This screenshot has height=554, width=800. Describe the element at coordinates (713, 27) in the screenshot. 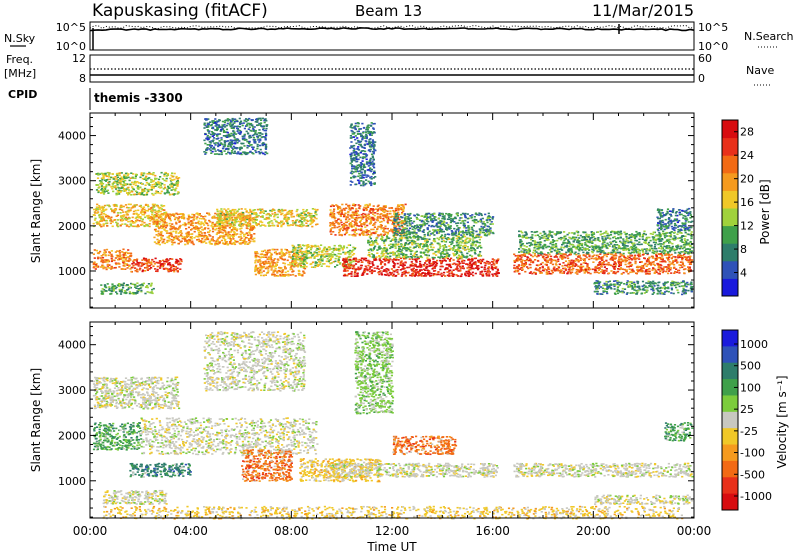

I see `nsearch-tick-top: 10^5` at that location.